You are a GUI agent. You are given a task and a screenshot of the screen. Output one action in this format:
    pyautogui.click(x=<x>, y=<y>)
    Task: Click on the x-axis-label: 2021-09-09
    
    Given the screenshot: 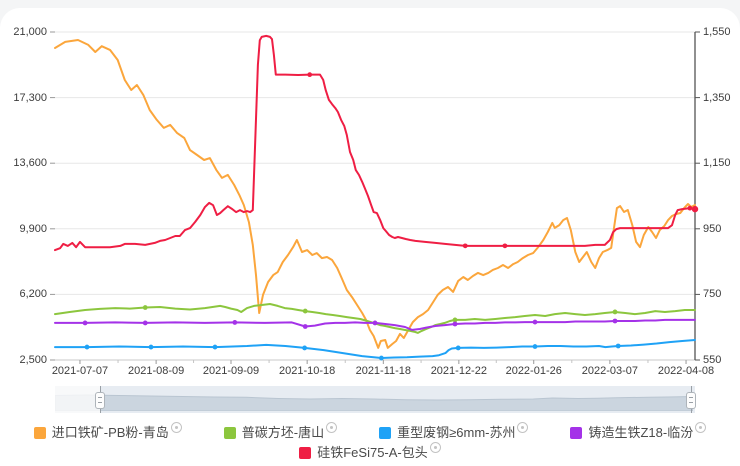 What is the action you would take?
    pyautogui.click(x=231, y=371)
    